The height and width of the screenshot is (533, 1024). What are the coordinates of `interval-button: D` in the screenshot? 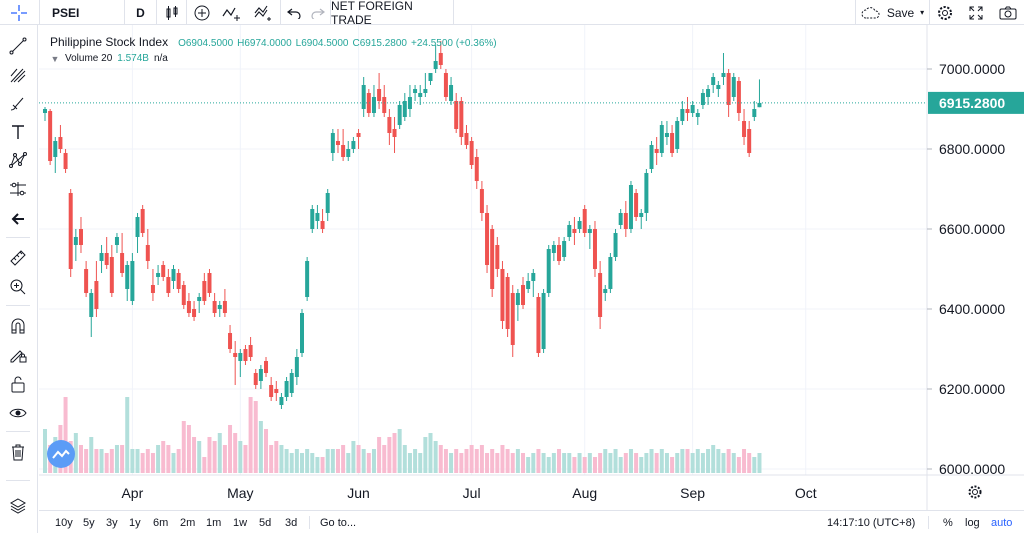 It's located at (140, 12).